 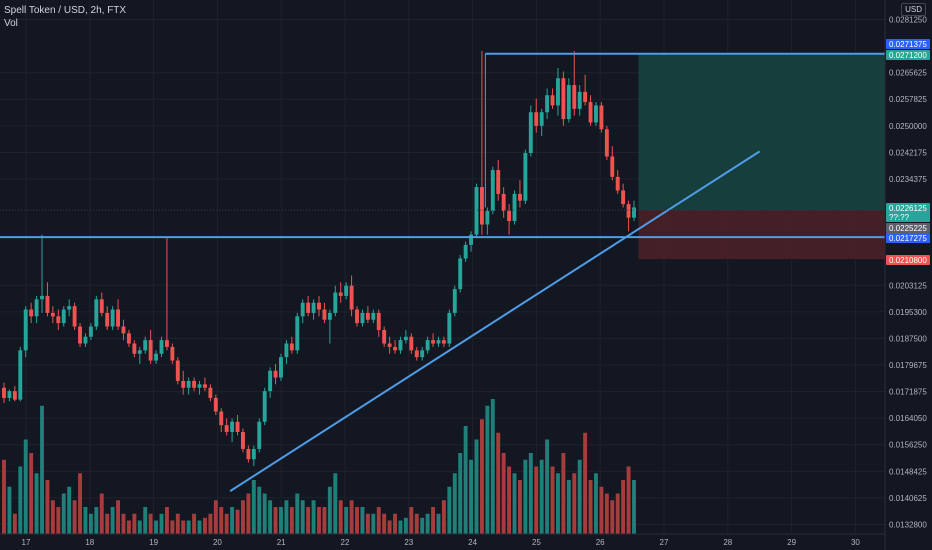 I want to click on y-axis-tick-label: 0.0156250, so click(x=908, y=445).